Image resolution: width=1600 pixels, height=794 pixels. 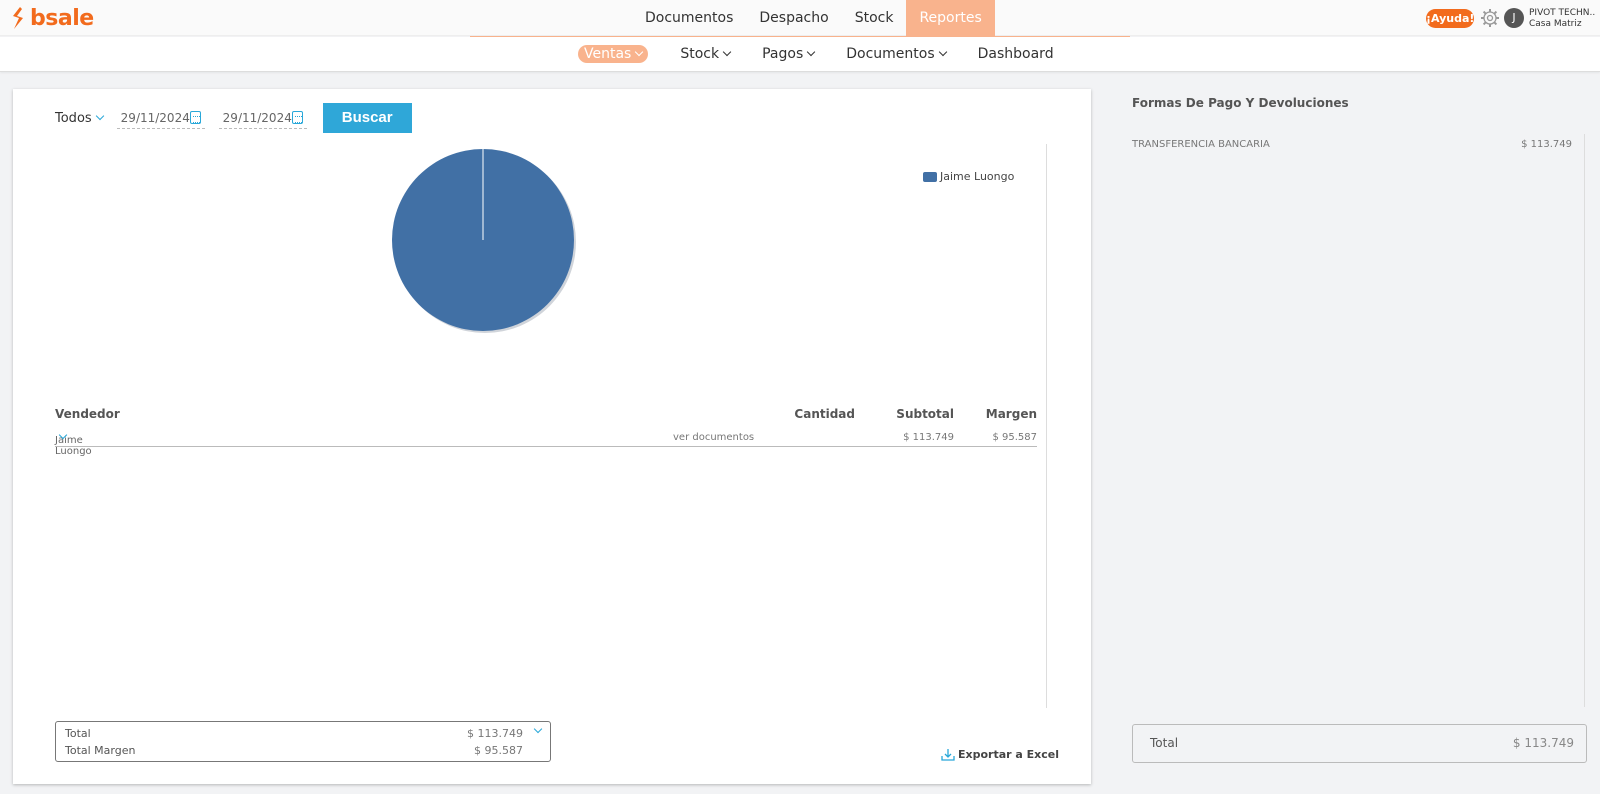 I want to click on sub-nav-pagos: Pagos, so click(x=789, y=54).